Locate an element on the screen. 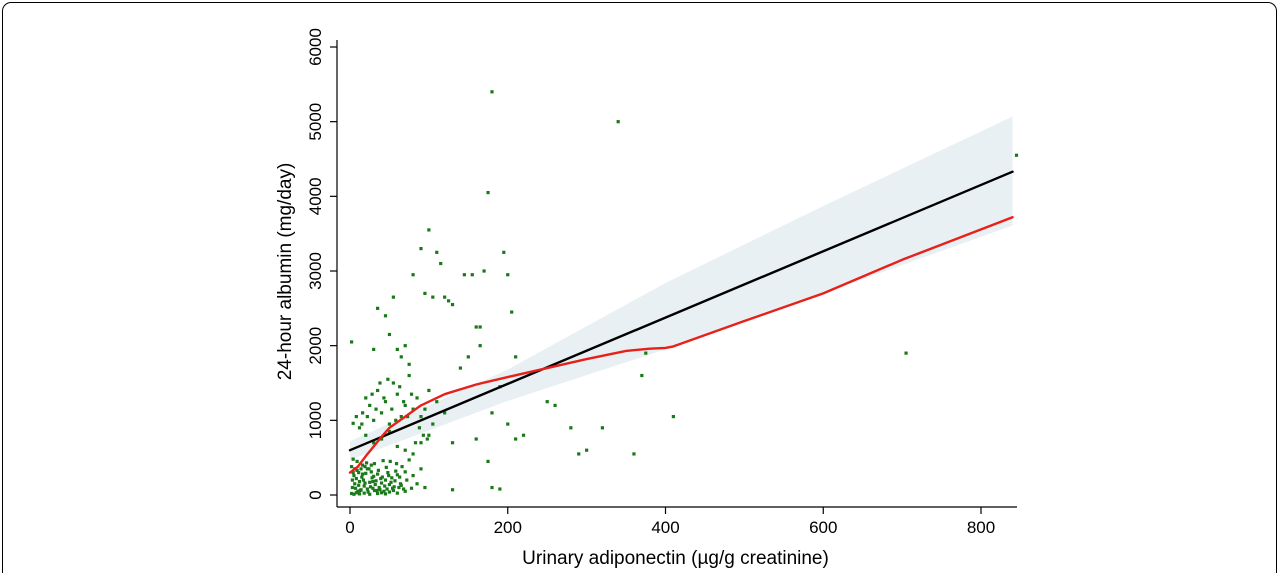  x-tick-label: 400 is located at coordinates (665, 527).